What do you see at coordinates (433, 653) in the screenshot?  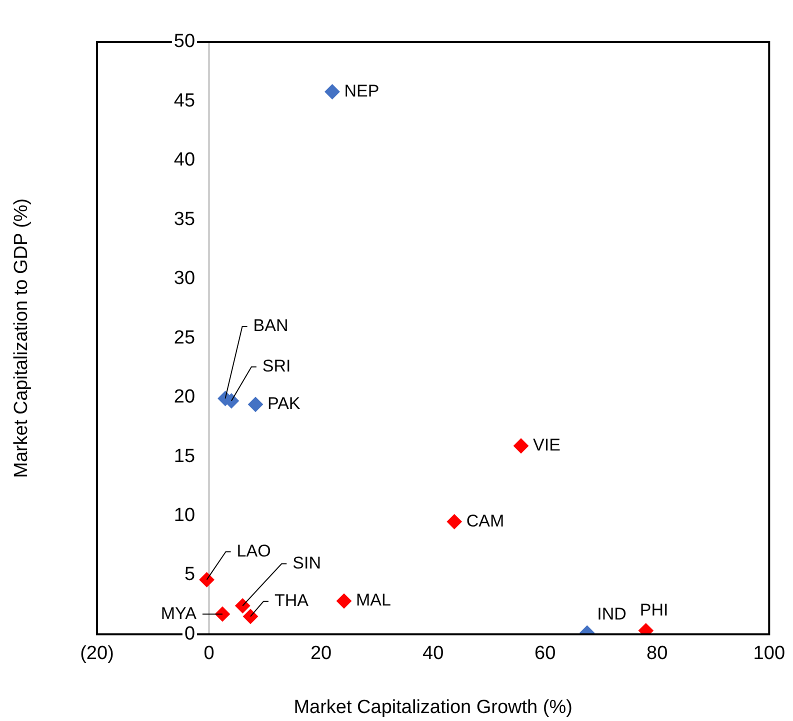 I see `x-tick-label: 40` at bounding box center [433, 653].